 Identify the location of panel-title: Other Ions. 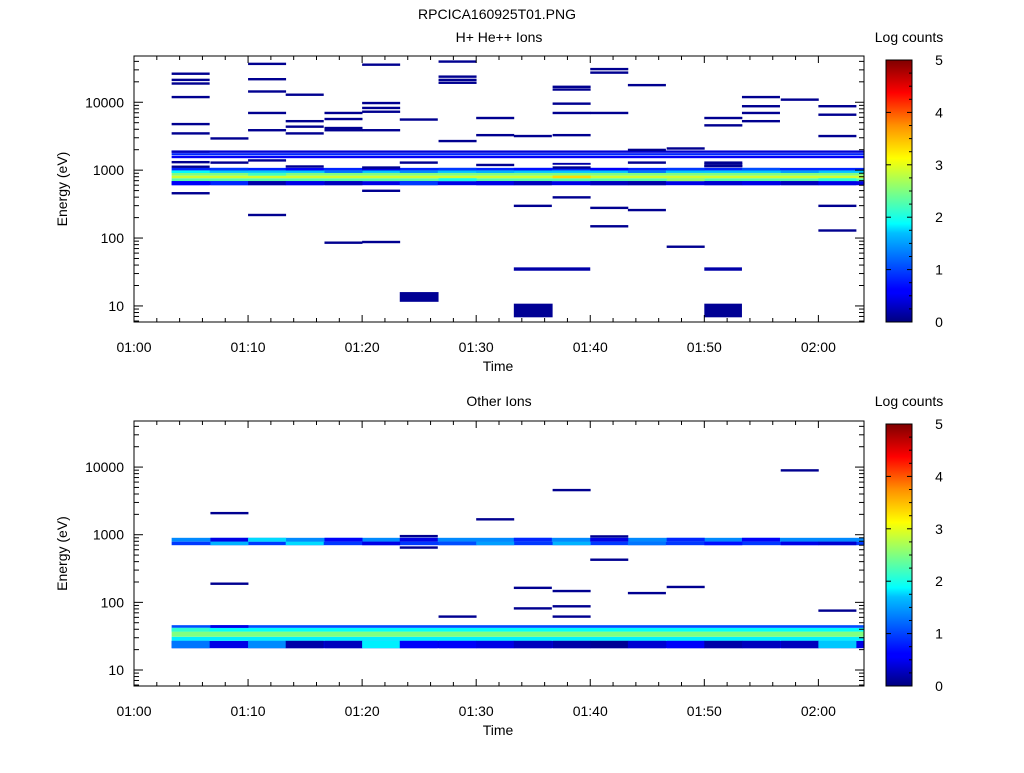
(498, 401).